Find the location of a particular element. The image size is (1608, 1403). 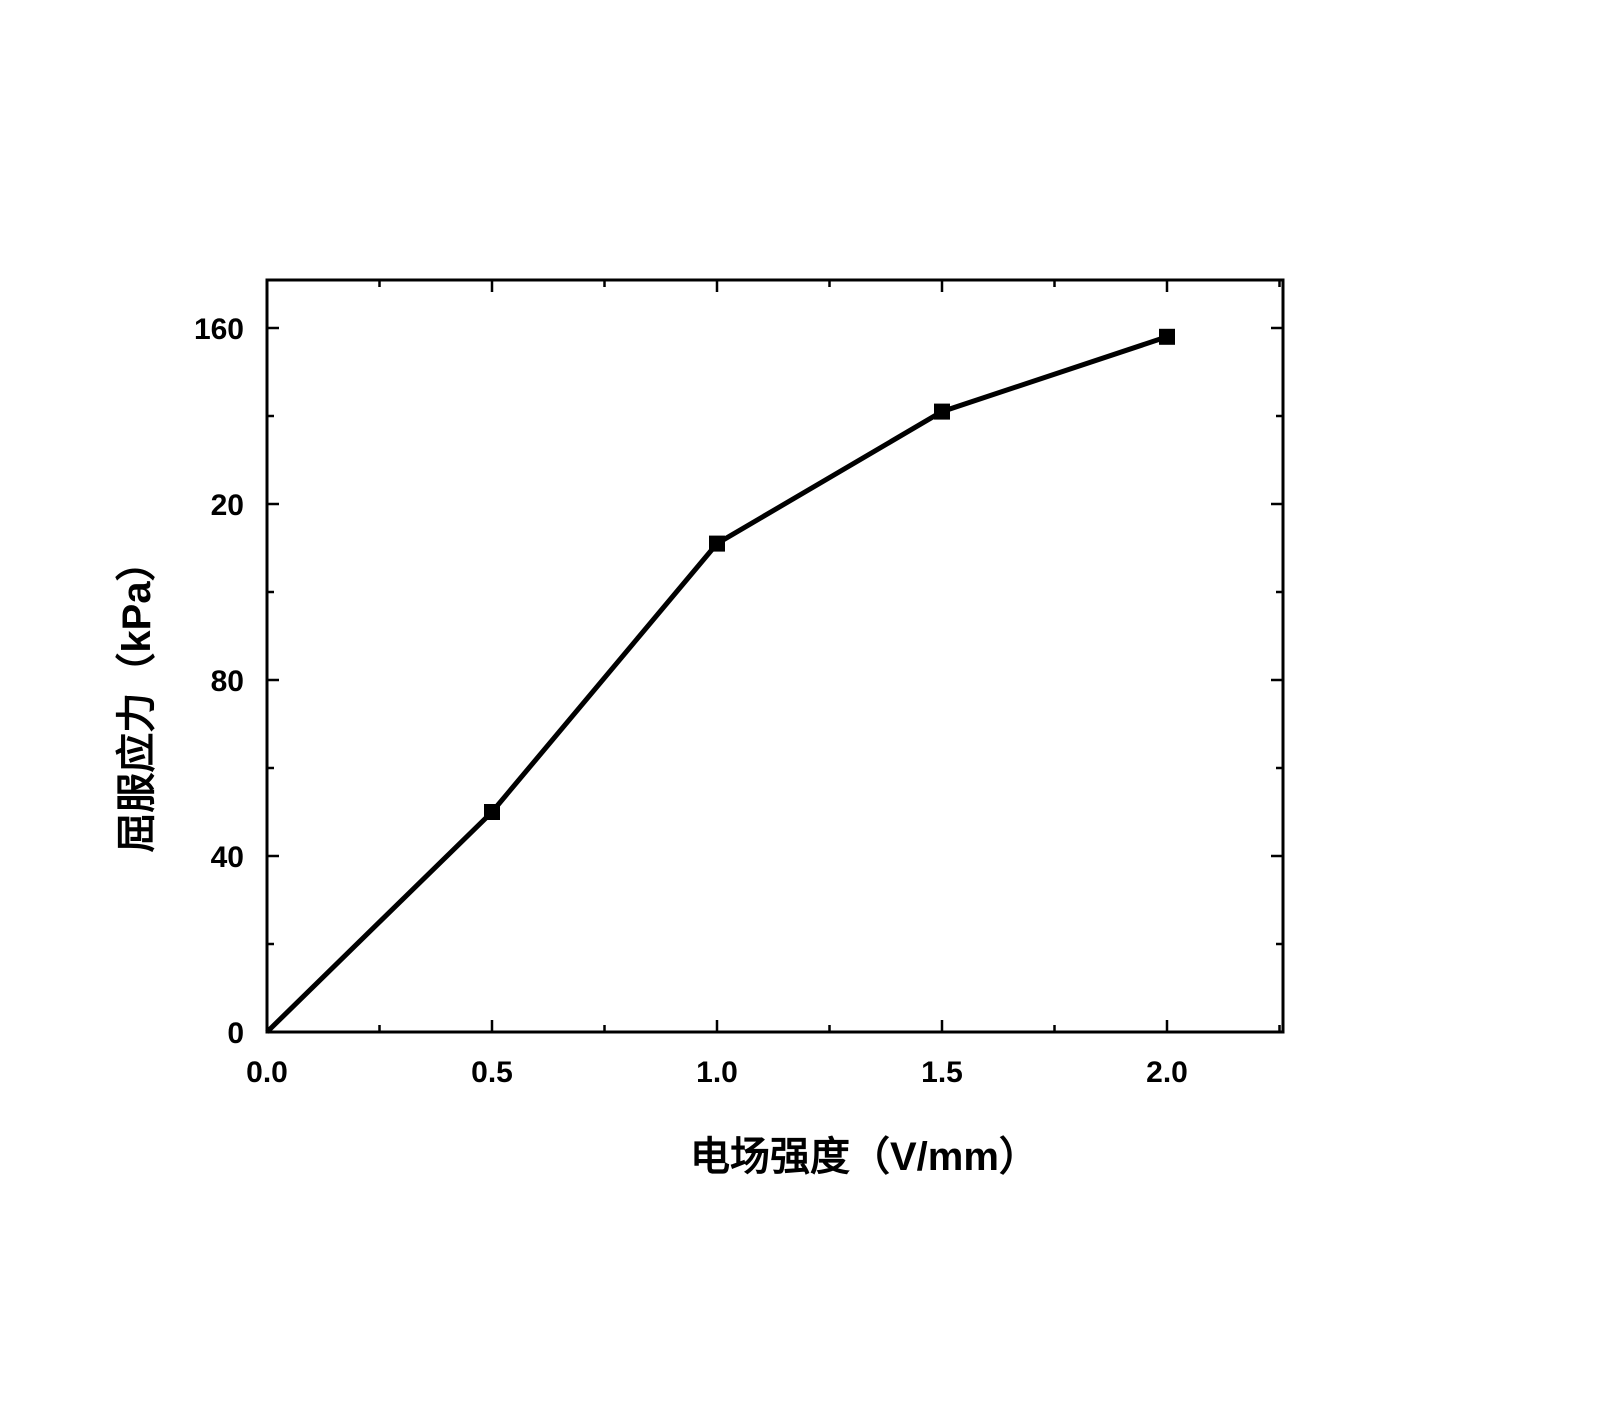

x-tick-label: 0.0 is located at coordinates (267, 1072).